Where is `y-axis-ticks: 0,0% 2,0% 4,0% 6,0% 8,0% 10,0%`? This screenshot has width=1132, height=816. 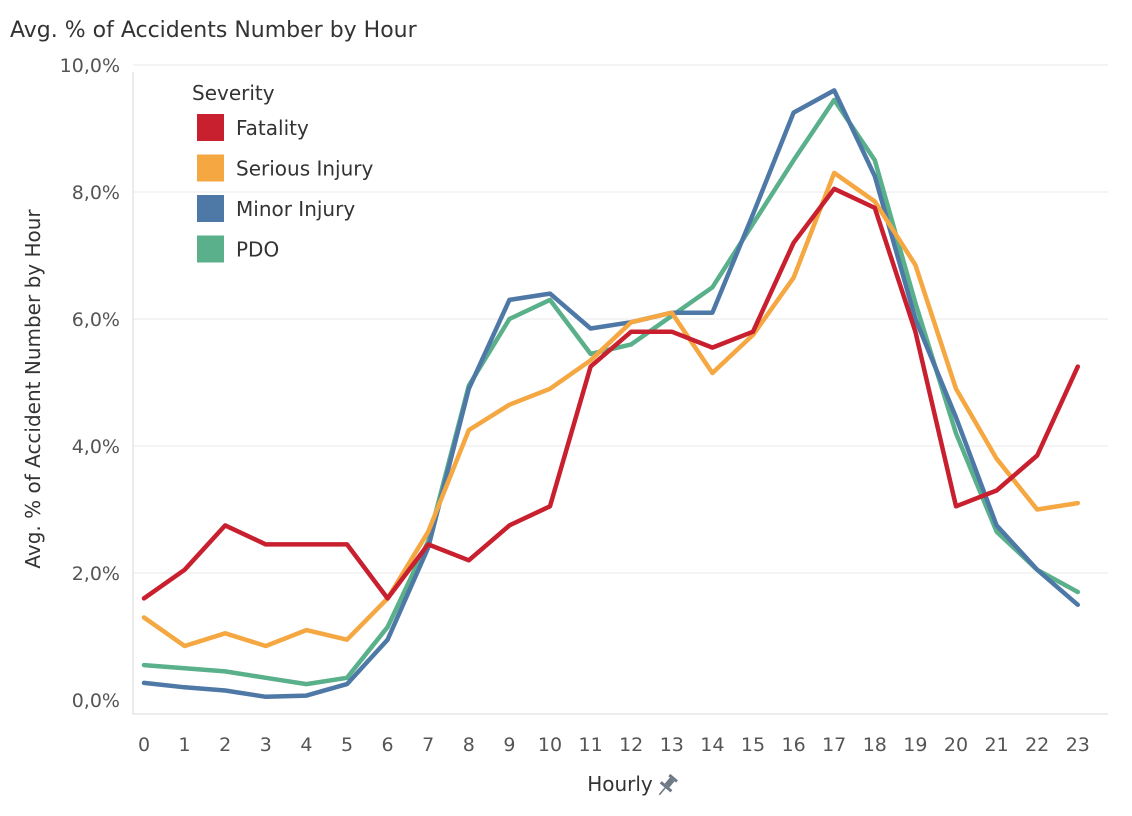
y-axis-ticks: 0,0% 2,0% 4,0% 6,0% 8,0% 10,0% is located at coordinates (90, 383).